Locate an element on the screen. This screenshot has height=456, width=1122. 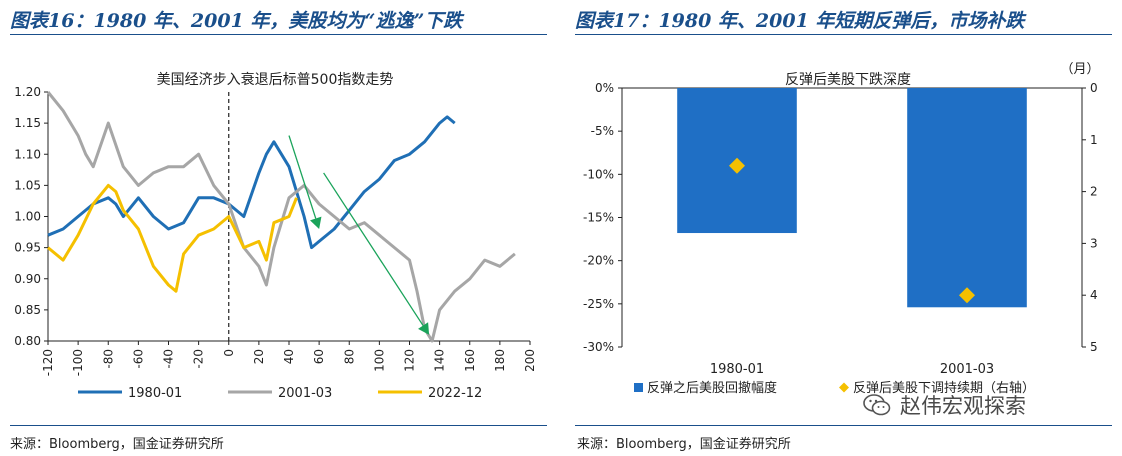
x-tick-label: 60 is located at coordinates (319, 356).